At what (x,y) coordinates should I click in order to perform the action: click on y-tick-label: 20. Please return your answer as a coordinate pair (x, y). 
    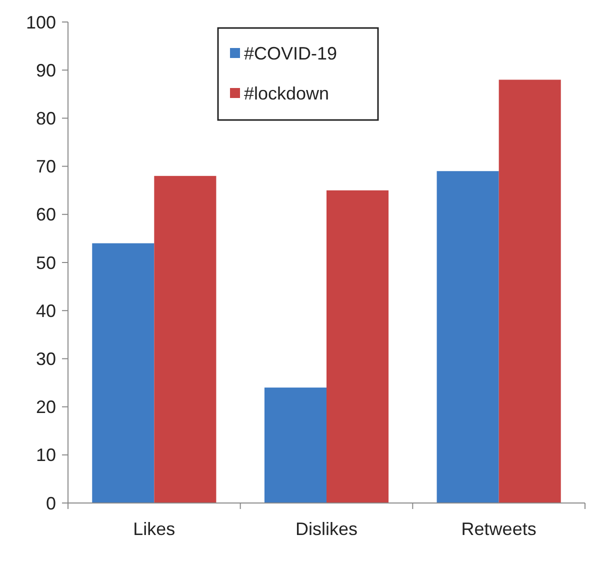
    Looking at the image, I should click on (46, 407).